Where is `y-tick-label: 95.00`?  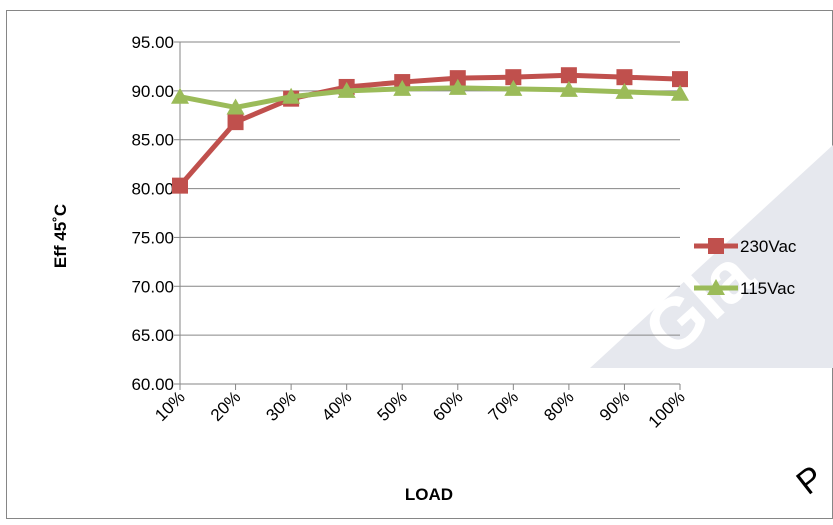 y-tick-label: 95.00 is located at coordinates (152, 42).